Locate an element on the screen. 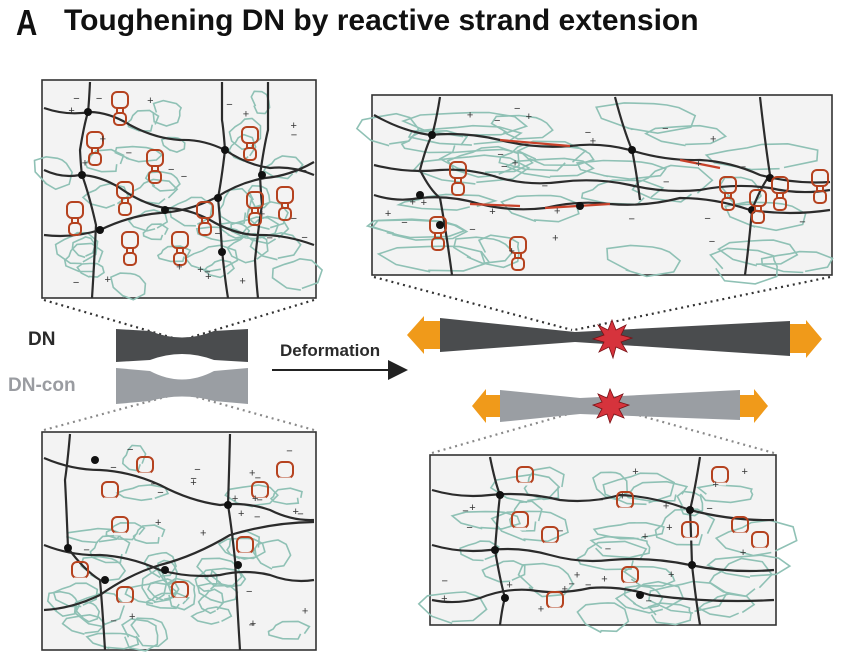 The width and height of the screenshot is (855, 665). dn-con-stretched-specimen is located at coordinates (620, 406).